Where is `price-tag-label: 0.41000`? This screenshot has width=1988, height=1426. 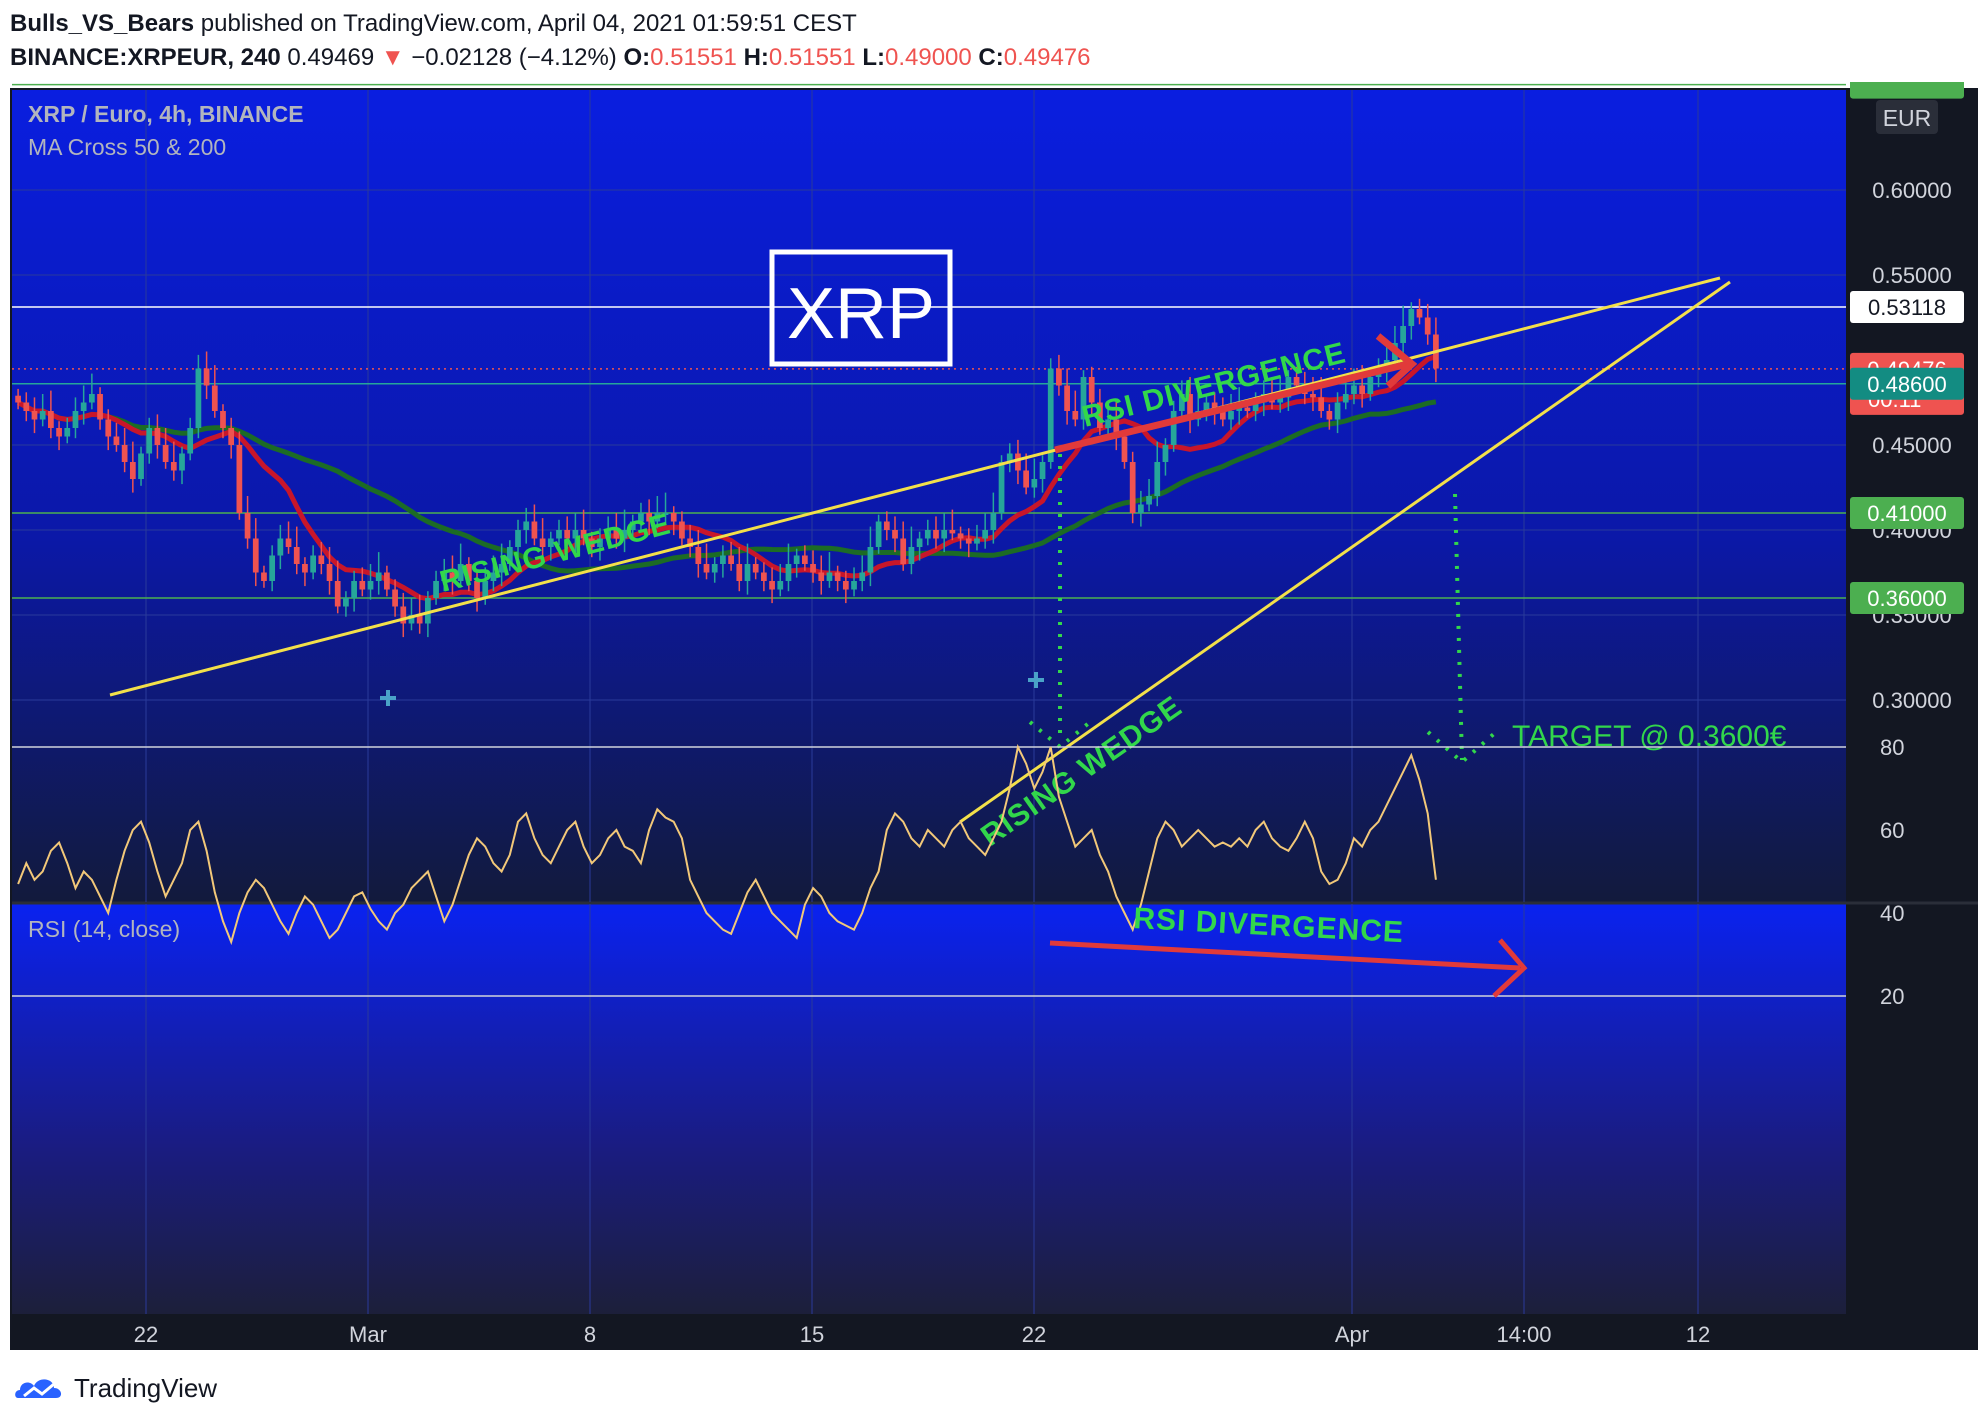
price-tag-label: 0.41000 is located at coordinates (1907, 513).